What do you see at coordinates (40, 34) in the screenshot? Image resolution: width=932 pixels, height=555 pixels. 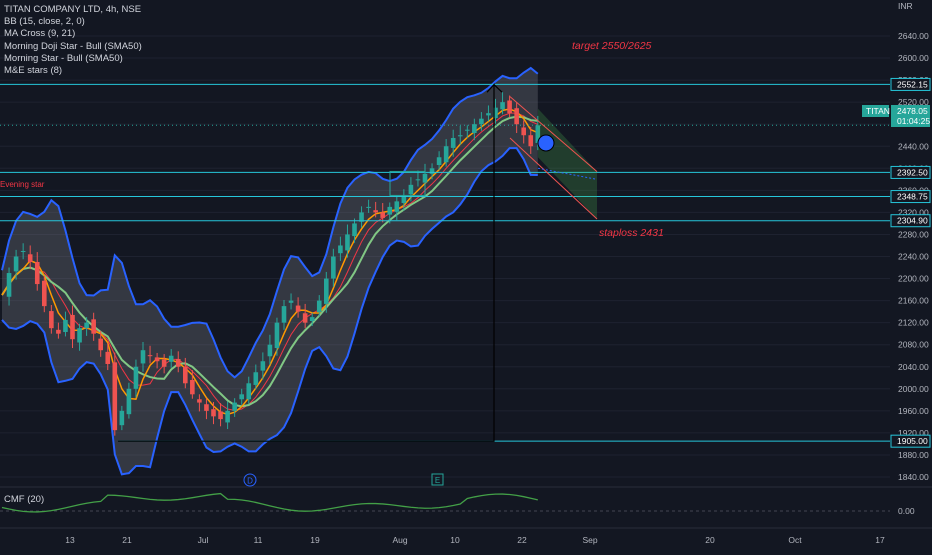 I see `legend-indicator-ma-cross: MA Cross (9, 21)` at bounding box center [40, 34].